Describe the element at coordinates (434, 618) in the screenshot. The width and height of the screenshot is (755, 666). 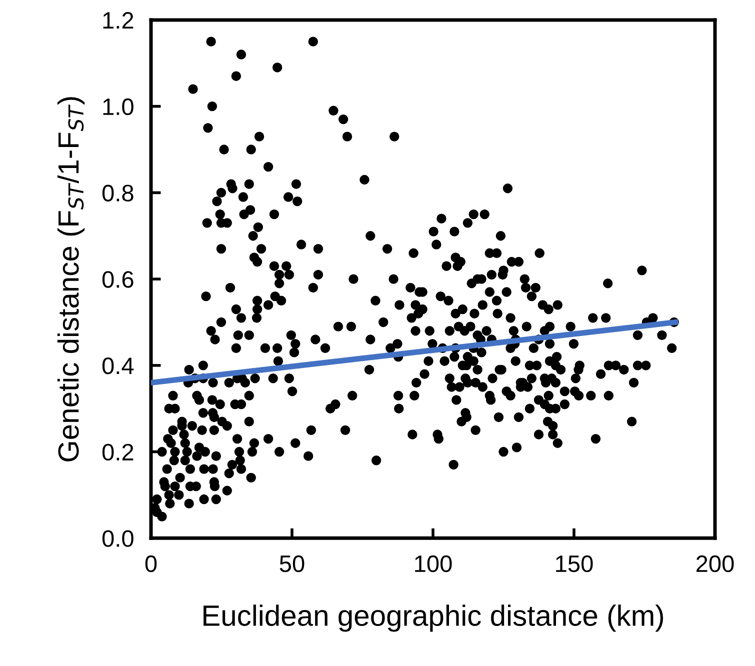
I see `x-axis-title: Euclidean geographic distance (km)` at that location.